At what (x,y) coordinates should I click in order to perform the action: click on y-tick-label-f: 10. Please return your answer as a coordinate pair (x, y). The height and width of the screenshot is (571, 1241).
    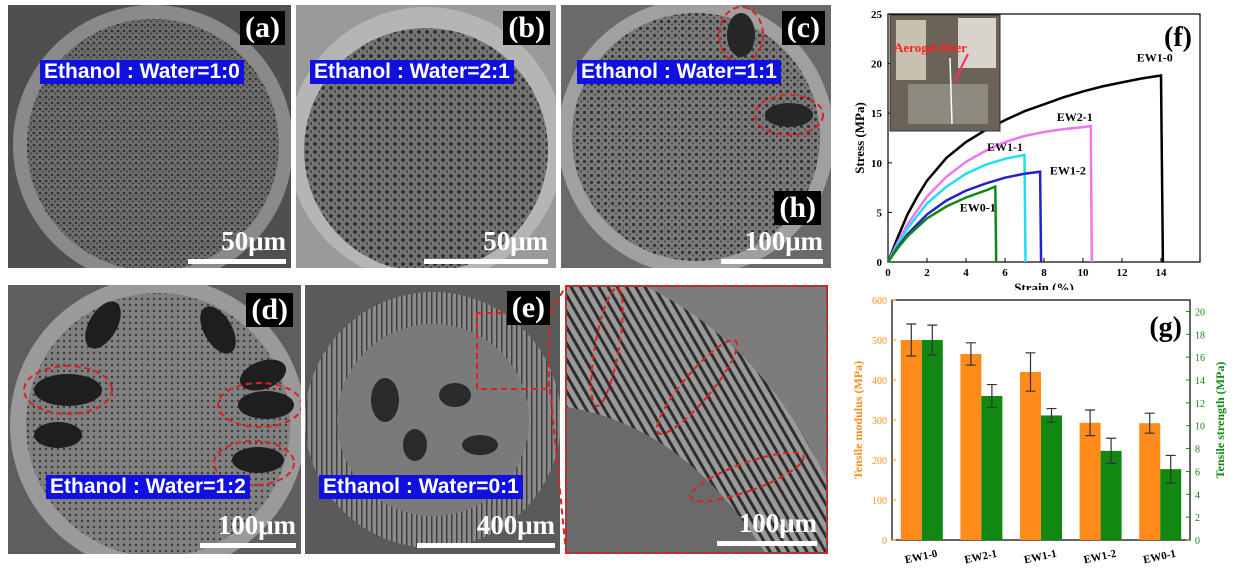
    Looking at the image, I should click on (877, 164).